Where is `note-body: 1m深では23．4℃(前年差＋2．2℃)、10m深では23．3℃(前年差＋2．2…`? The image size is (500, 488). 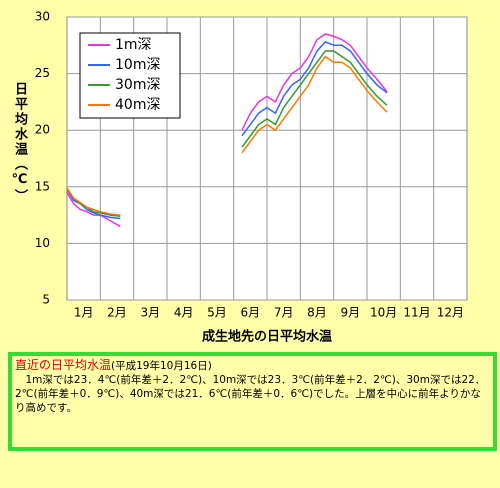
note-body: 1m深では23．4℃(前年差＋2．2℃)、10m深では23．3℃(前年差＋2．2… is located at coordinates (250, 394).